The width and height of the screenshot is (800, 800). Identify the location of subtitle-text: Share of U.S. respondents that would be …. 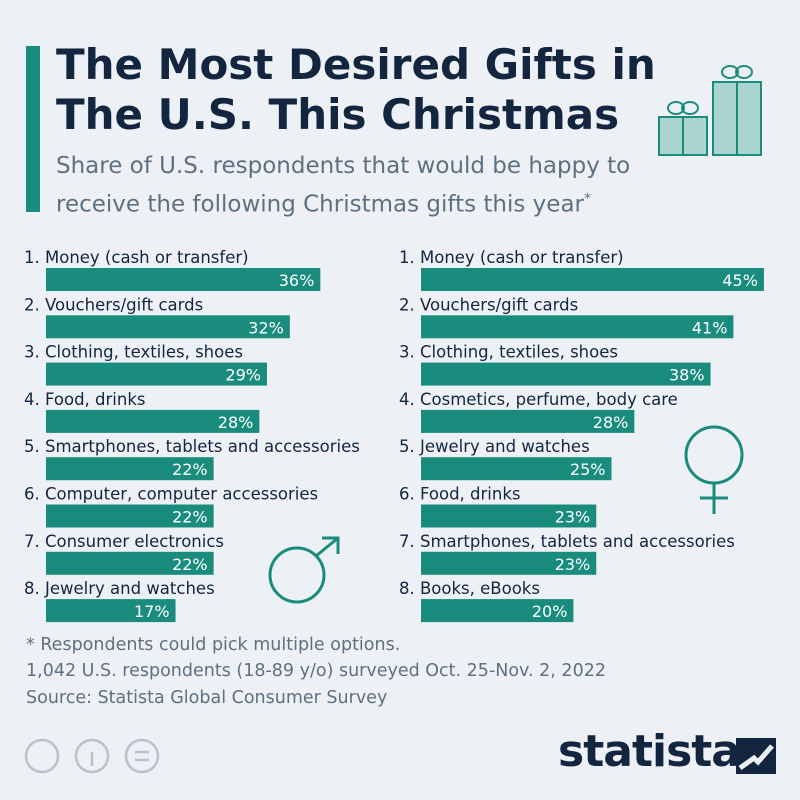
(343, 185).